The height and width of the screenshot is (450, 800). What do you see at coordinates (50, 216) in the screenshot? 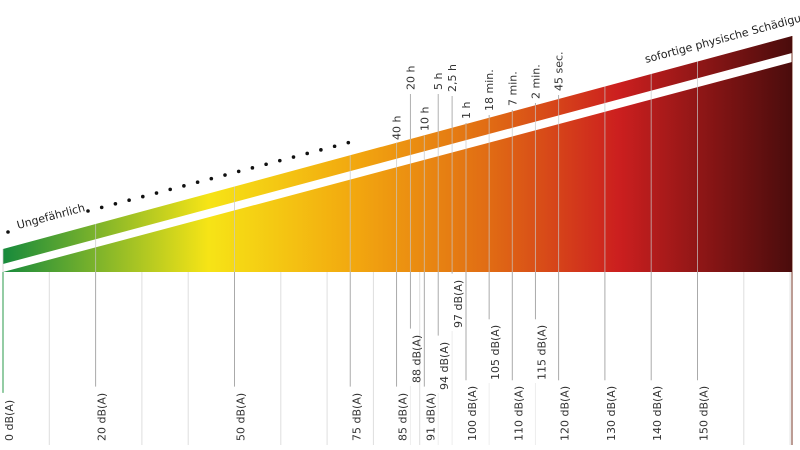
I see `safe-label: Ungefährlich` at bounding box center [50, 216].